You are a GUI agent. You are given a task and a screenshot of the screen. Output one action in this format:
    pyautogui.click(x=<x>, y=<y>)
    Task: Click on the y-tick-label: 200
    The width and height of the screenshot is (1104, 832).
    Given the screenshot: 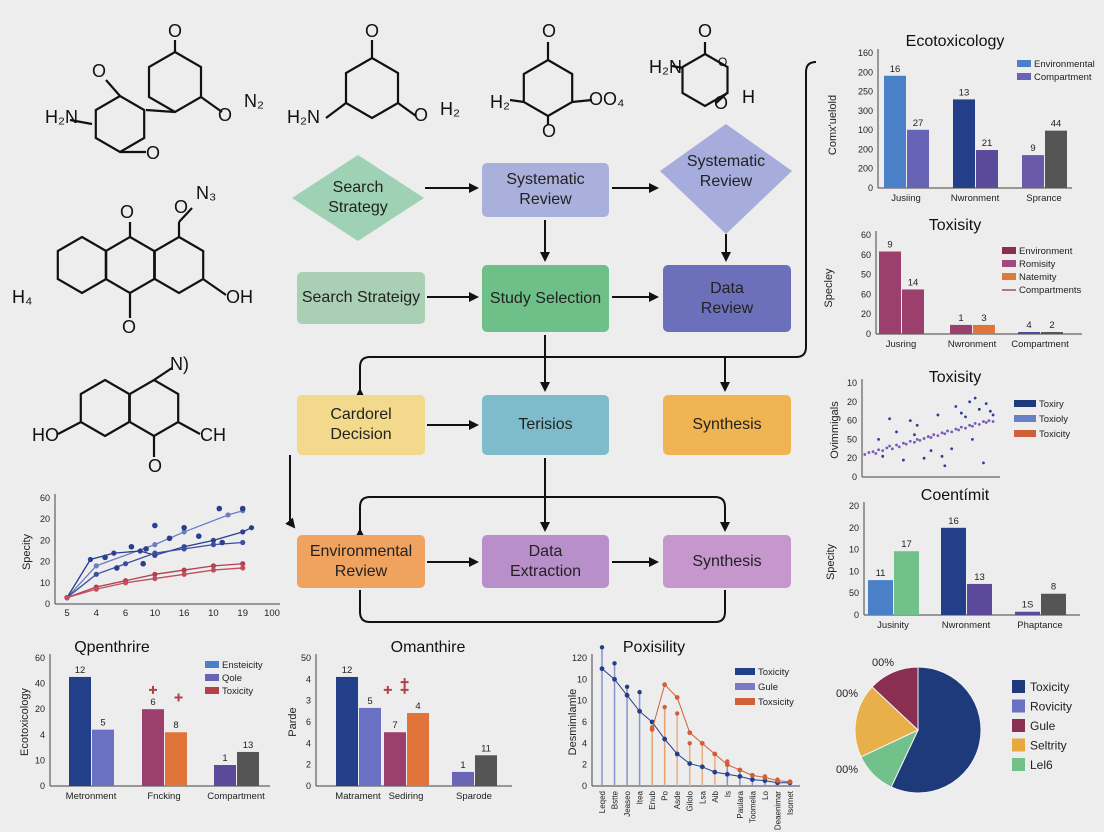 What is the action you would take?
    pyautogui.click(x=865, y=72)
    